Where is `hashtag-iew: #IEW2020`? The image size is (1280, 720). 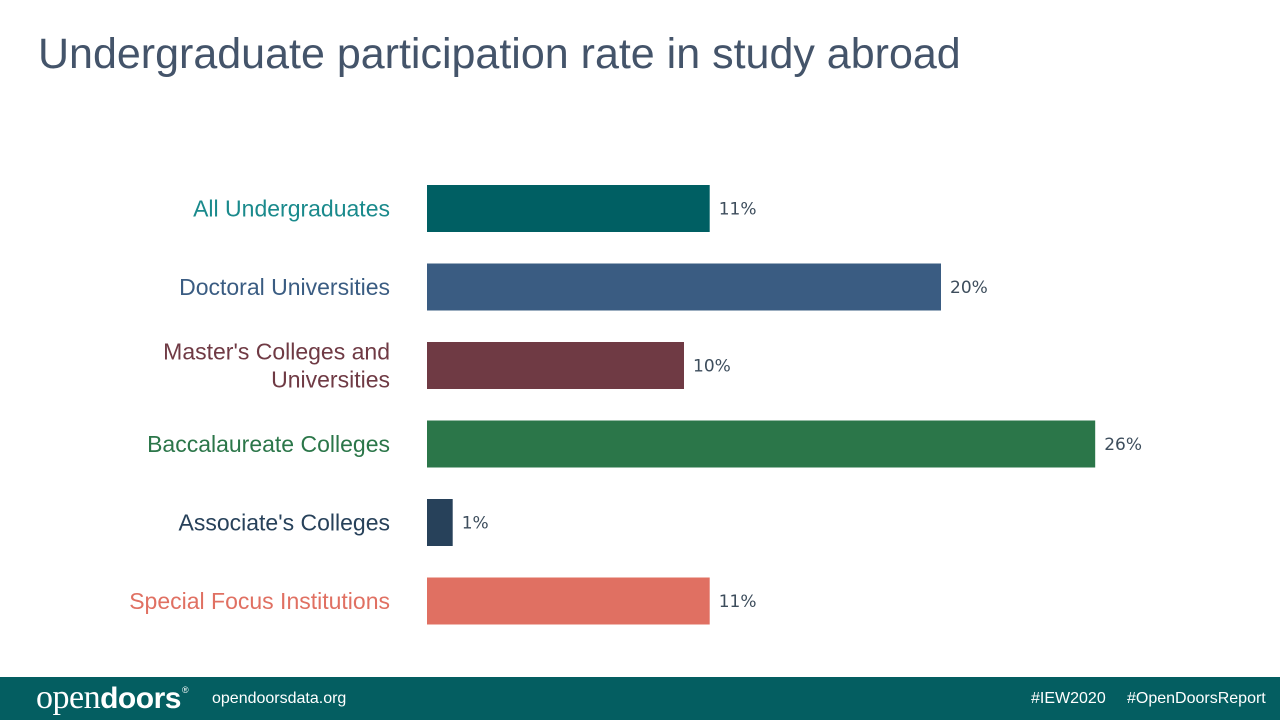
hashtag-iew: #IEW2020 is located at coordinates (1068, 698).